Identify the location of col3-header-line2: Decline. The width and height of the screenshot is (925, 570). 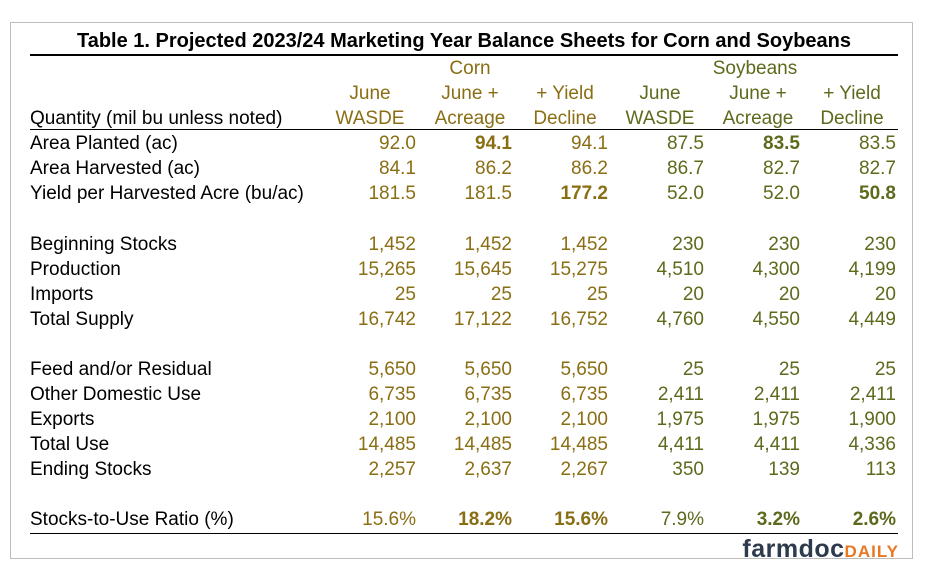
(565, 118).